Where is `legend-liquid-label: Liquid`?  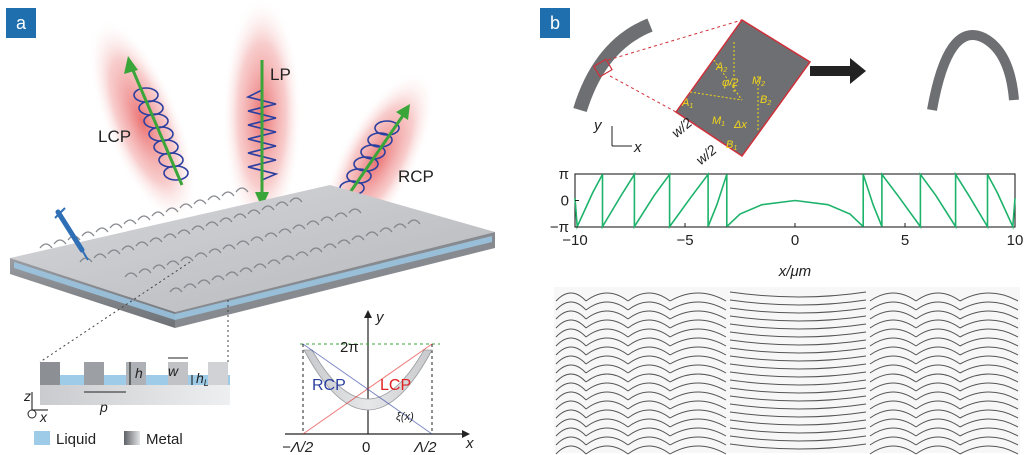
legend-liquid-label: Liquid is located at coordinates (76, 439).